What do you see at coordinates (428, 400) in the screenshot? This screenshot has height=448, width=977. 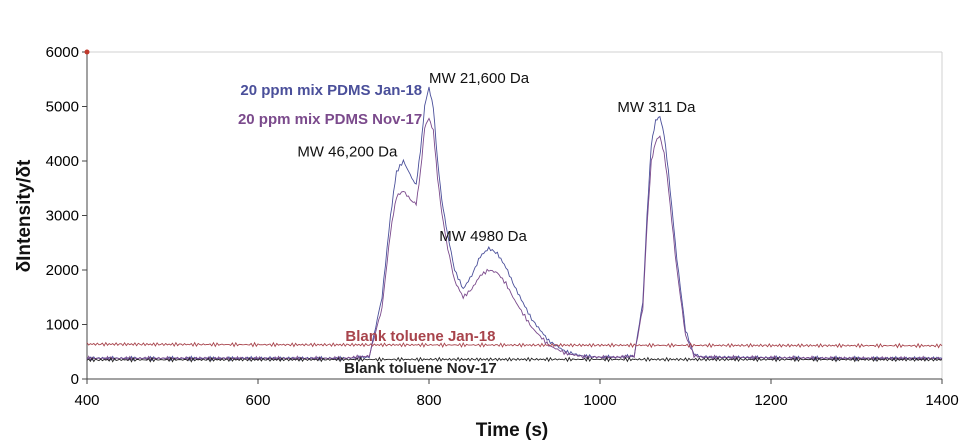 I see `x-tick-label: 800` at bounding box center [428, 400].